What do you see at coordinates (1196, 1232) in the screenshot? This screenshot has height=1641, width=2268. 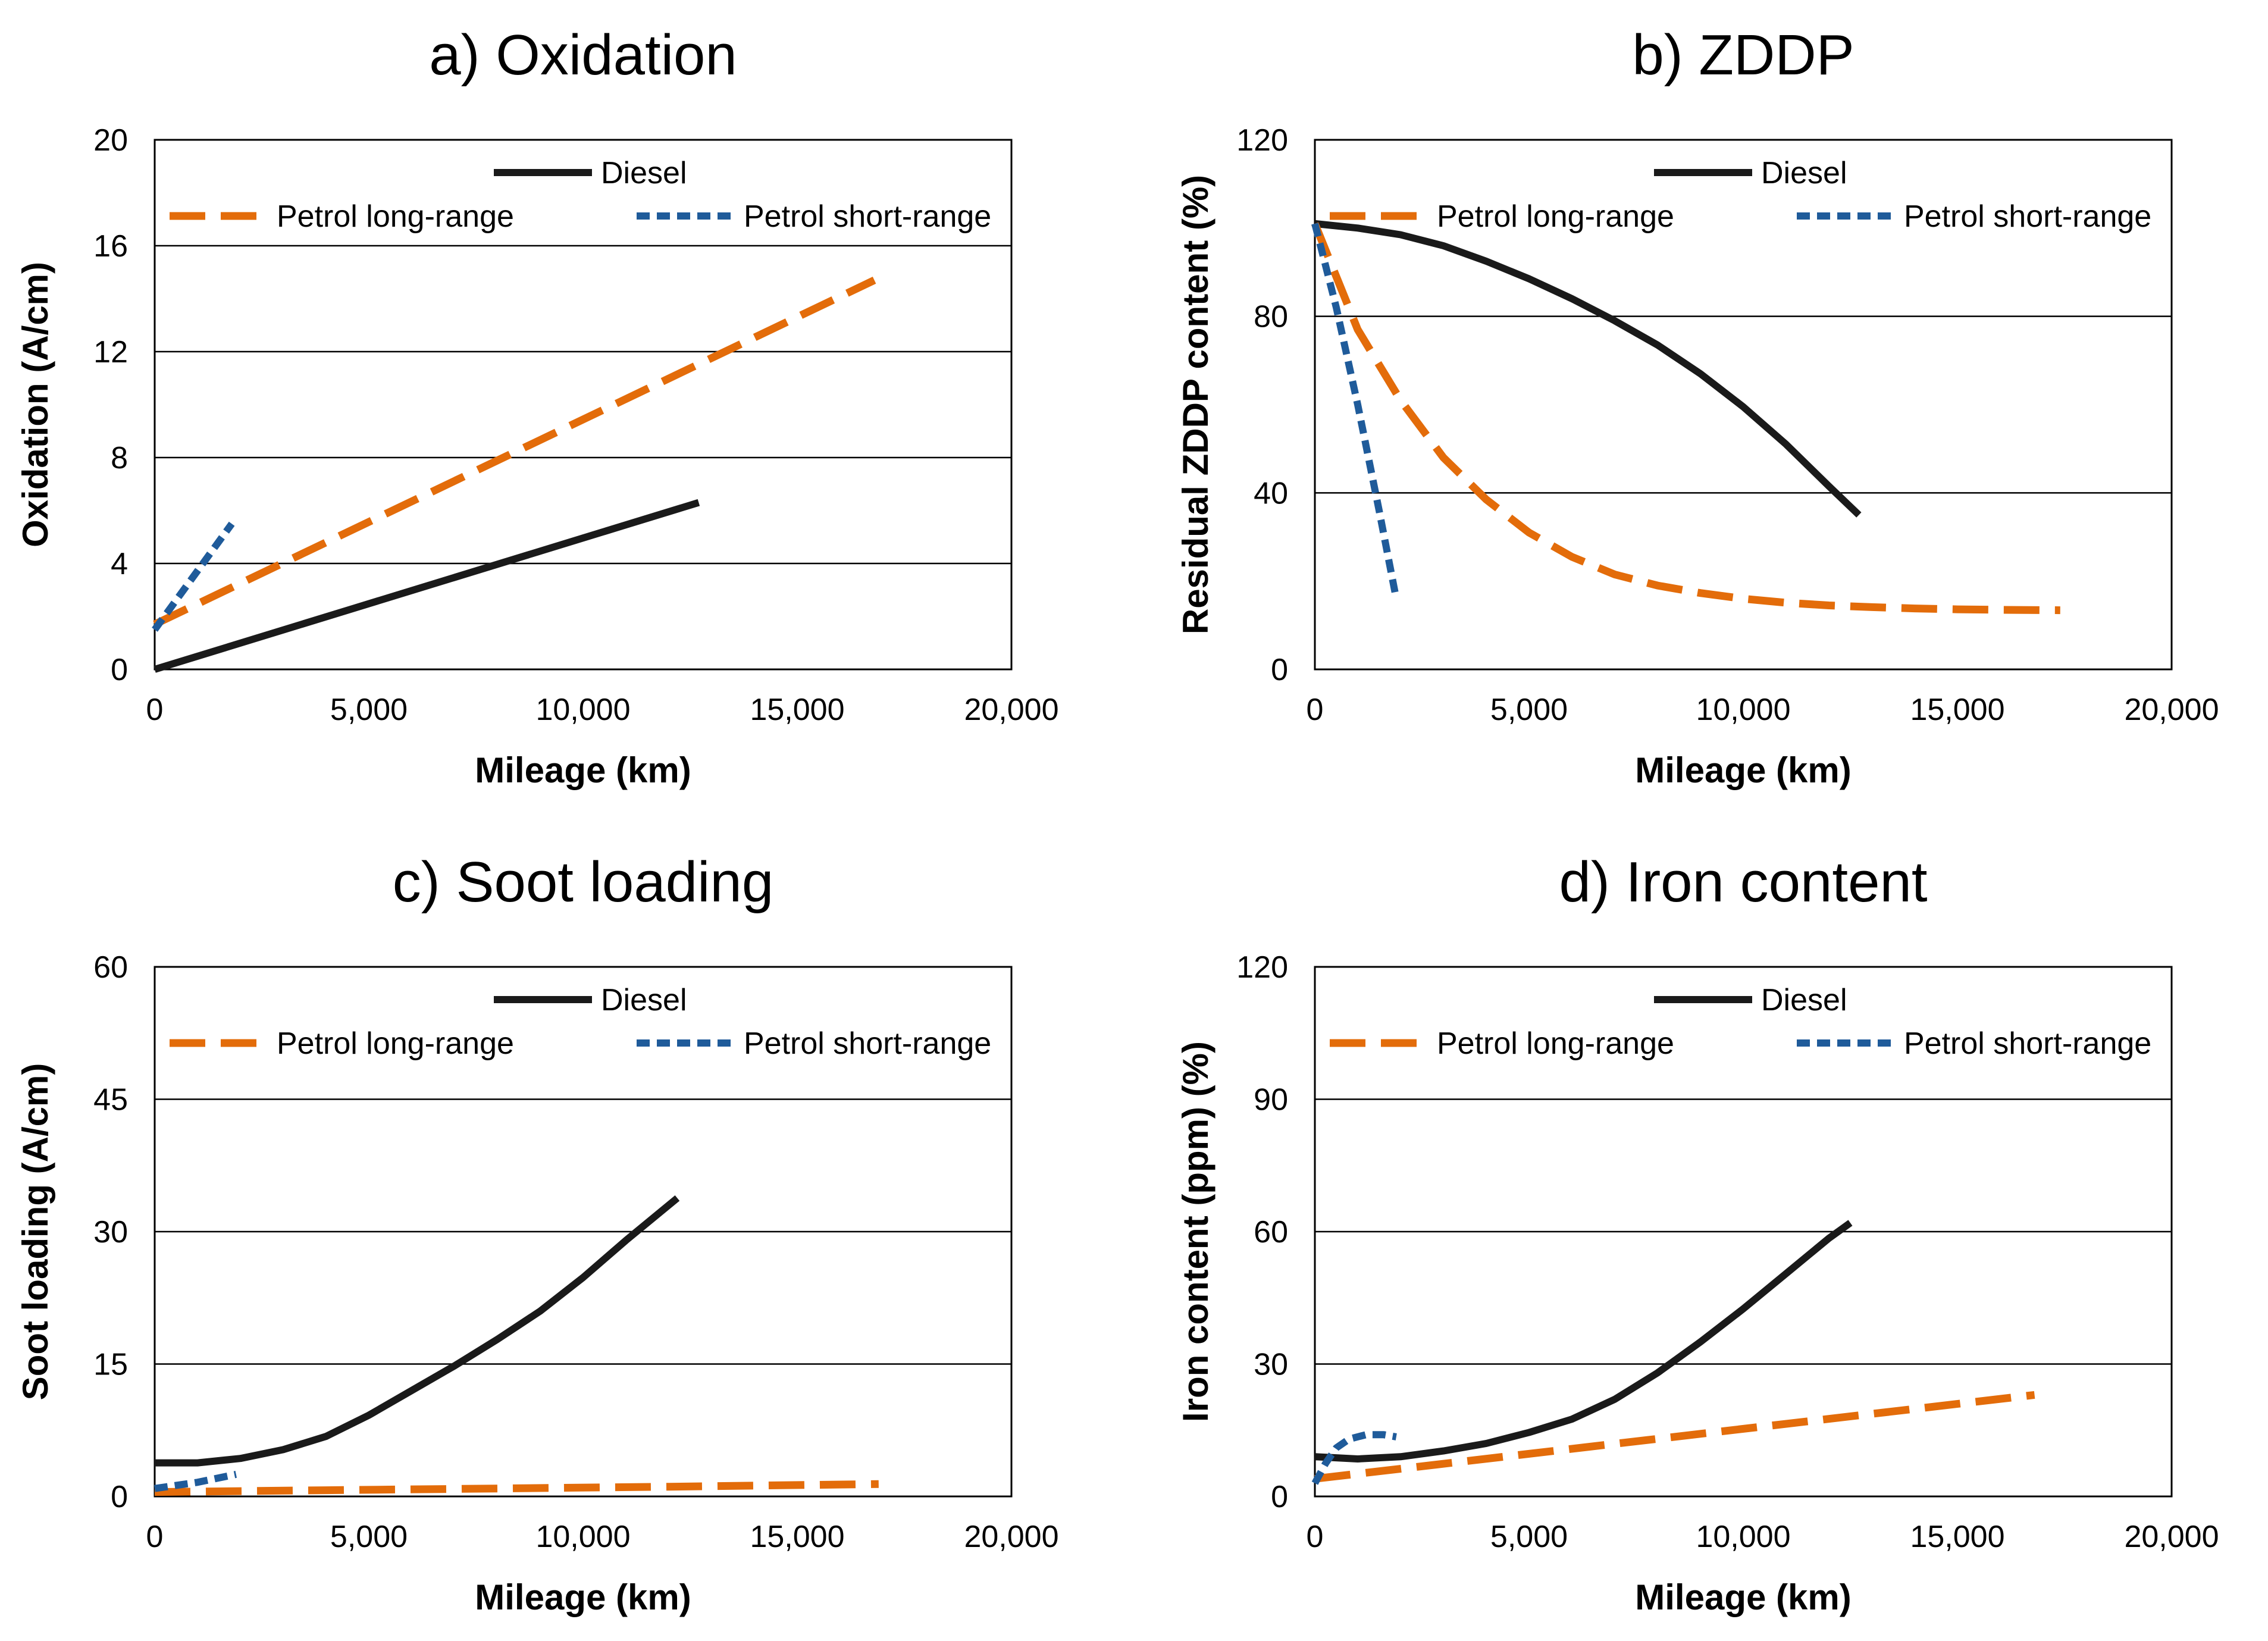 I see `y-axis-label: Iron content (ppm) (%)` at bounding box center [1196, 1232].